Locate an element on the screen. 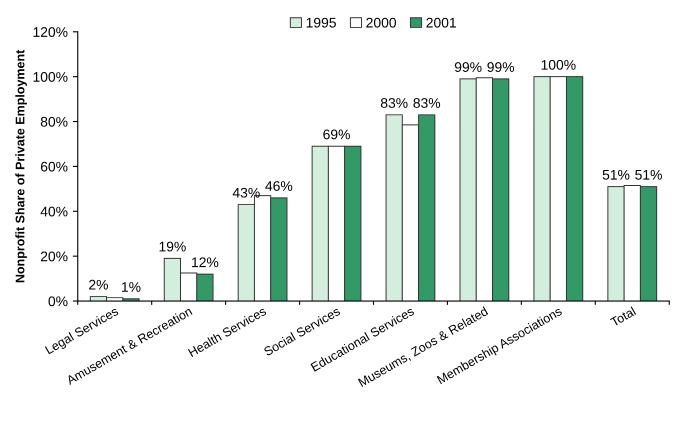  y-axis-title: Nonprofit Share of Private Employment is located at coordinates (21, 166).